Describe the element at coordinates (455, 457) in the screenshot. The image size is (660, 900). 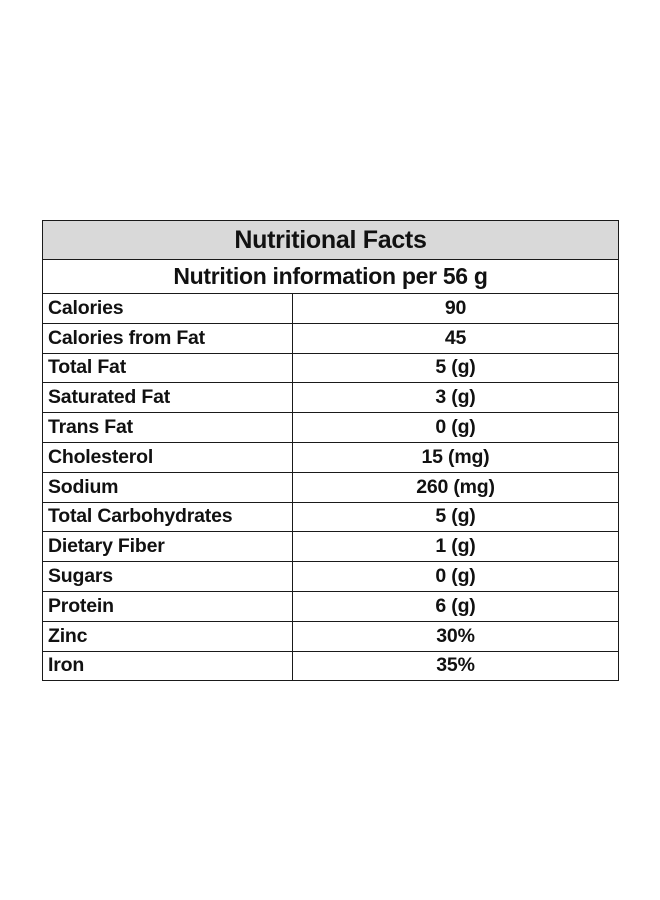
I see `nutrient-value: 15 (mg)` at that location.